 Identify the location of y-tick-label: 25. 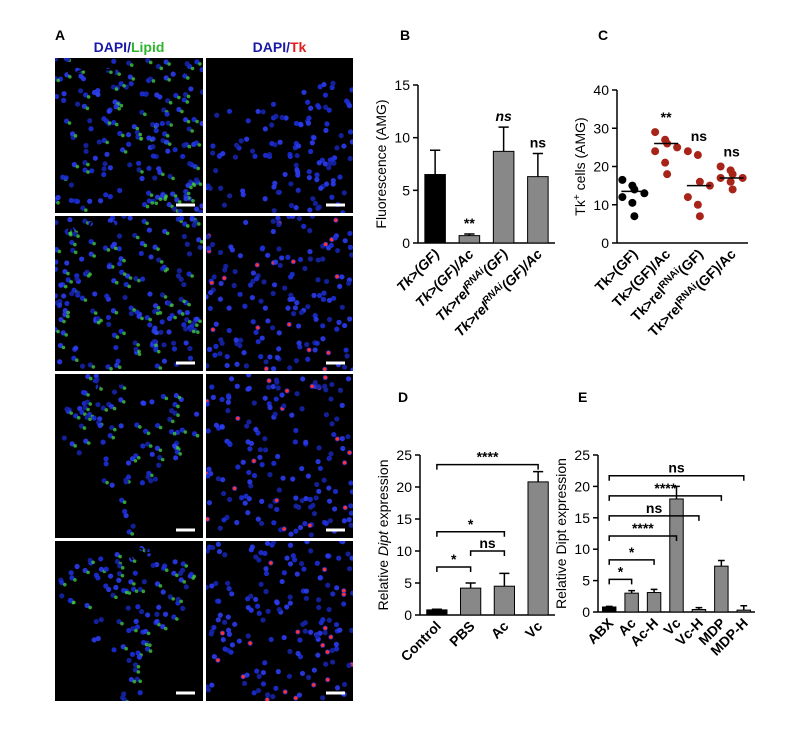
(582, 455).